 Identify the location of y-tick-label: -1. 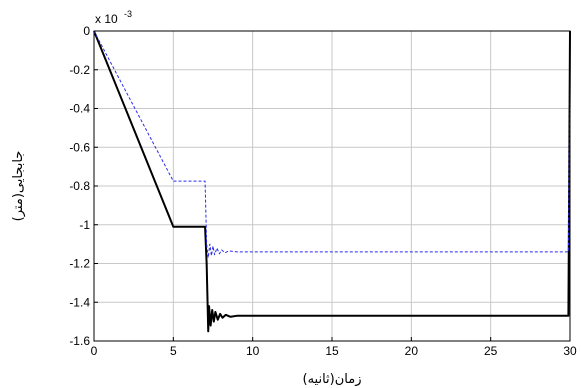
(84, 225).